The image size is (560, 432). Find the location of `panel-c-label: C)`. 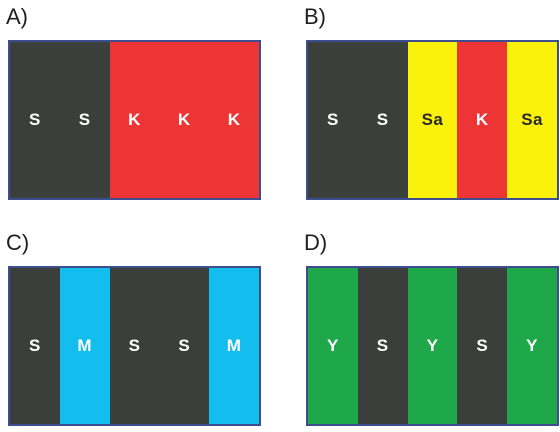

panel-c-label: C) is located at coordinates (18, 242).